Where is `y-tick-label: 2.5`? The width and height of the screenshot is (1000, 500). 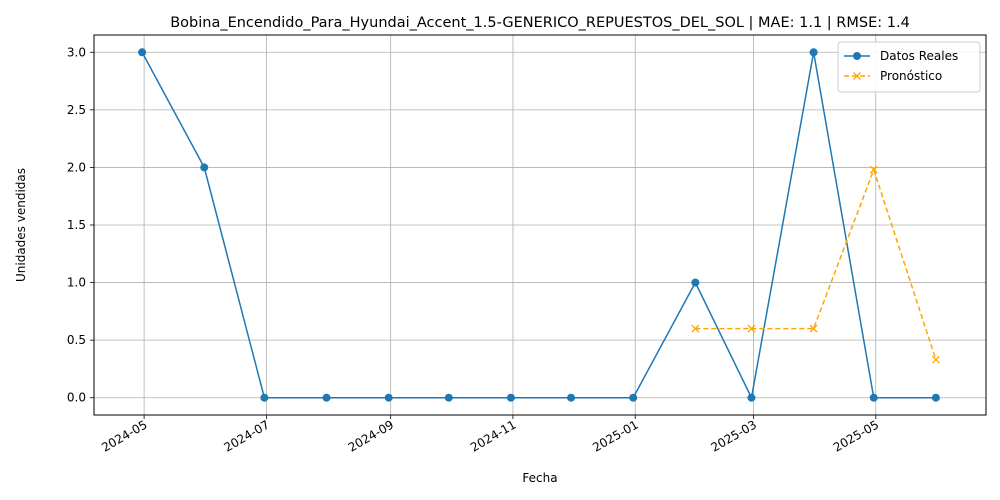
y-tick-label: 2.5 is located at coordinates (76, 110).